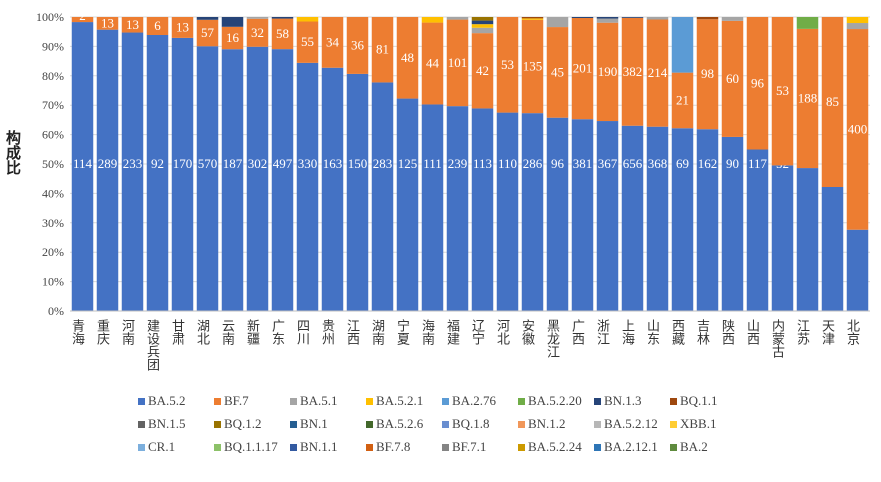  What do you see at coordinates (252, 424) in the screenshot?
I see `legend-item: BQ.1.2` at bounding box center [252, 424].